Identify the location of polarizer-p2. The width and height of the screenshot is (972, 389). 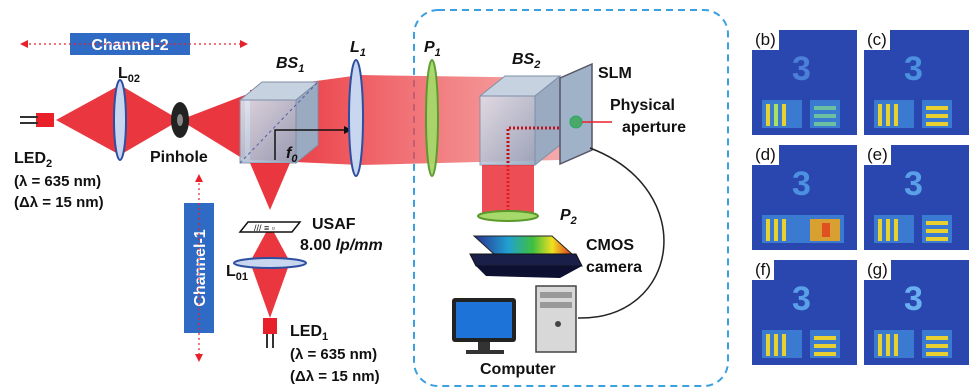
(508, 216).